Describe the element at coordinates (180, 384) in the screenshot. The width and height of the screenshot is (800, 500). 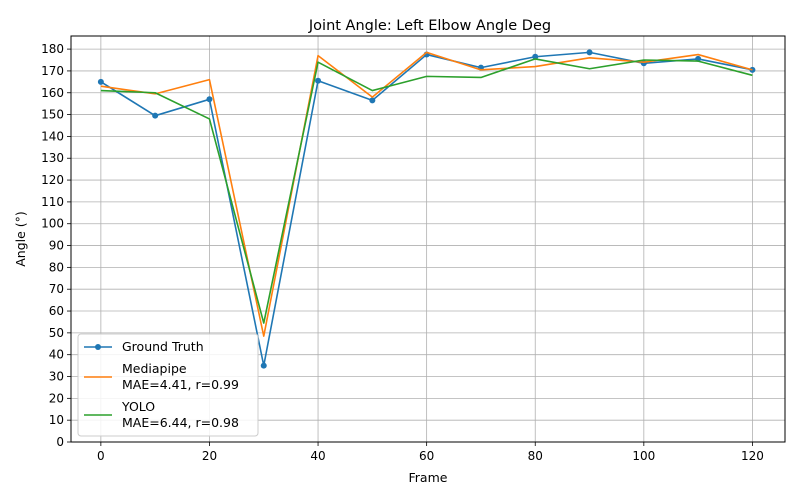
I see `legend-label-line: MAE=4.41, r=0.99` at that location.